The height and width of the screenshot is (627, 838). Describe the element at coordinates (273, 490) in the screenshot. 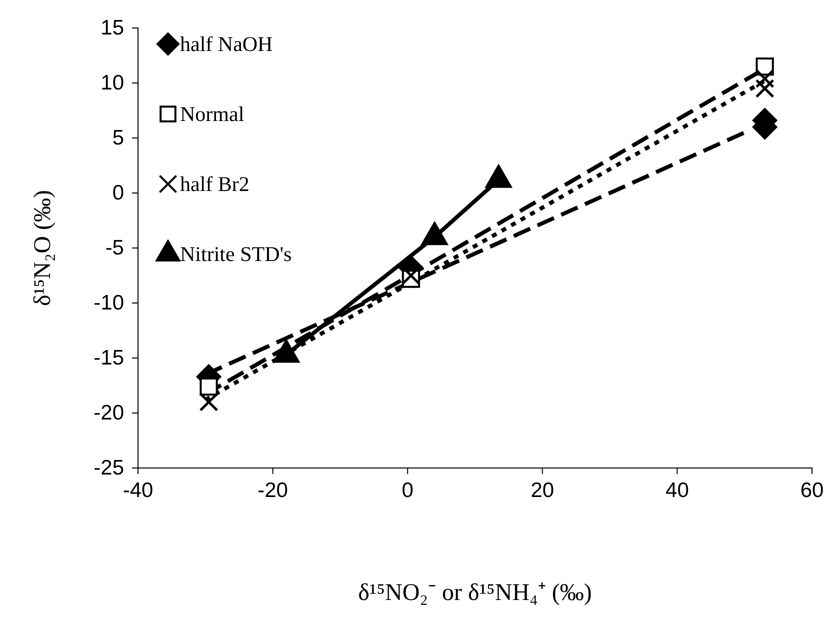

I see `x-tick-label: -20` at that location.